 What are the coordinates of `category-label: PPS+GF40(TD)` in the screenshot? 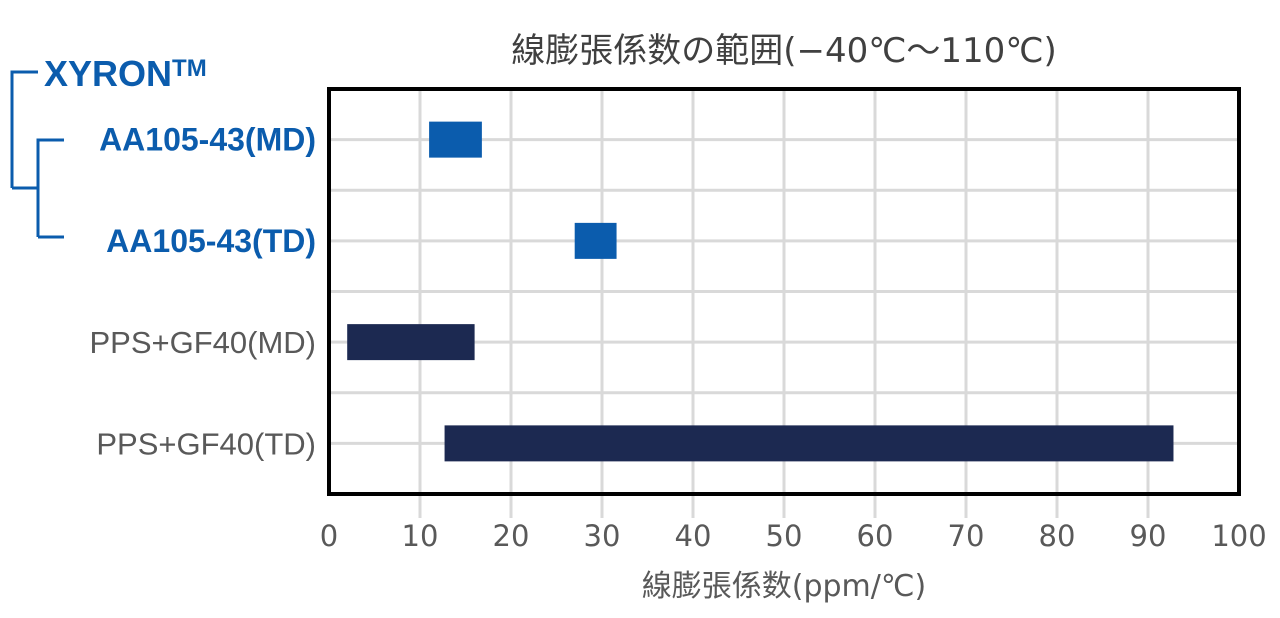 It's located at (206, 443).